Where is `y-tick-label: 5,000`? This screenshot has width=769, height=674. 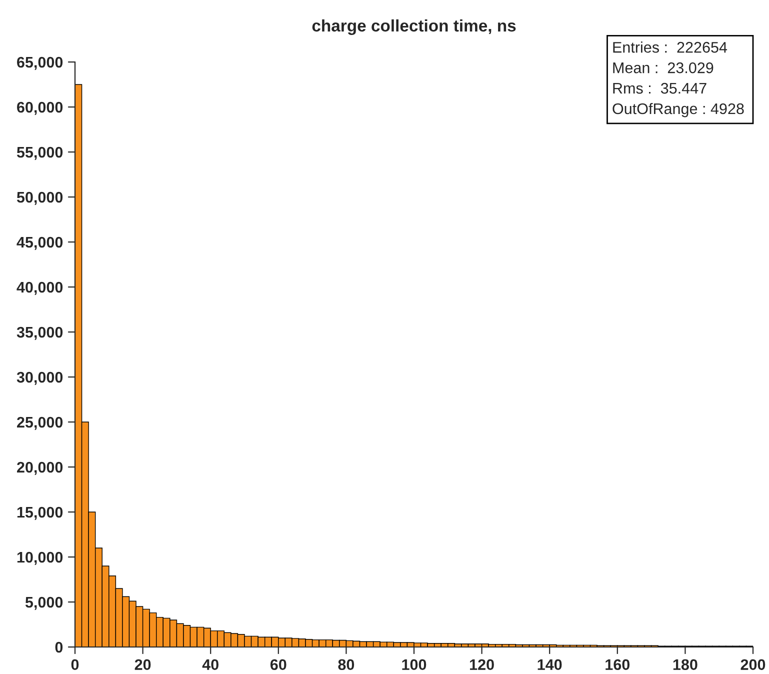
y-tick-label: 5,000 is located at coordinates (44, 603).